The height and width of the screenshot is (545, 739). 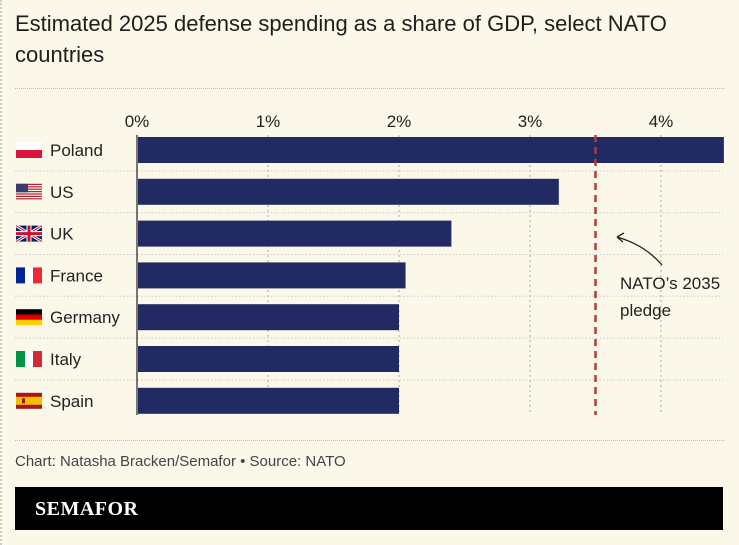 What do you see at coordinates (639, 249) in the screenshot?
I see `arrow-icon` at bounding box center [639, 249].